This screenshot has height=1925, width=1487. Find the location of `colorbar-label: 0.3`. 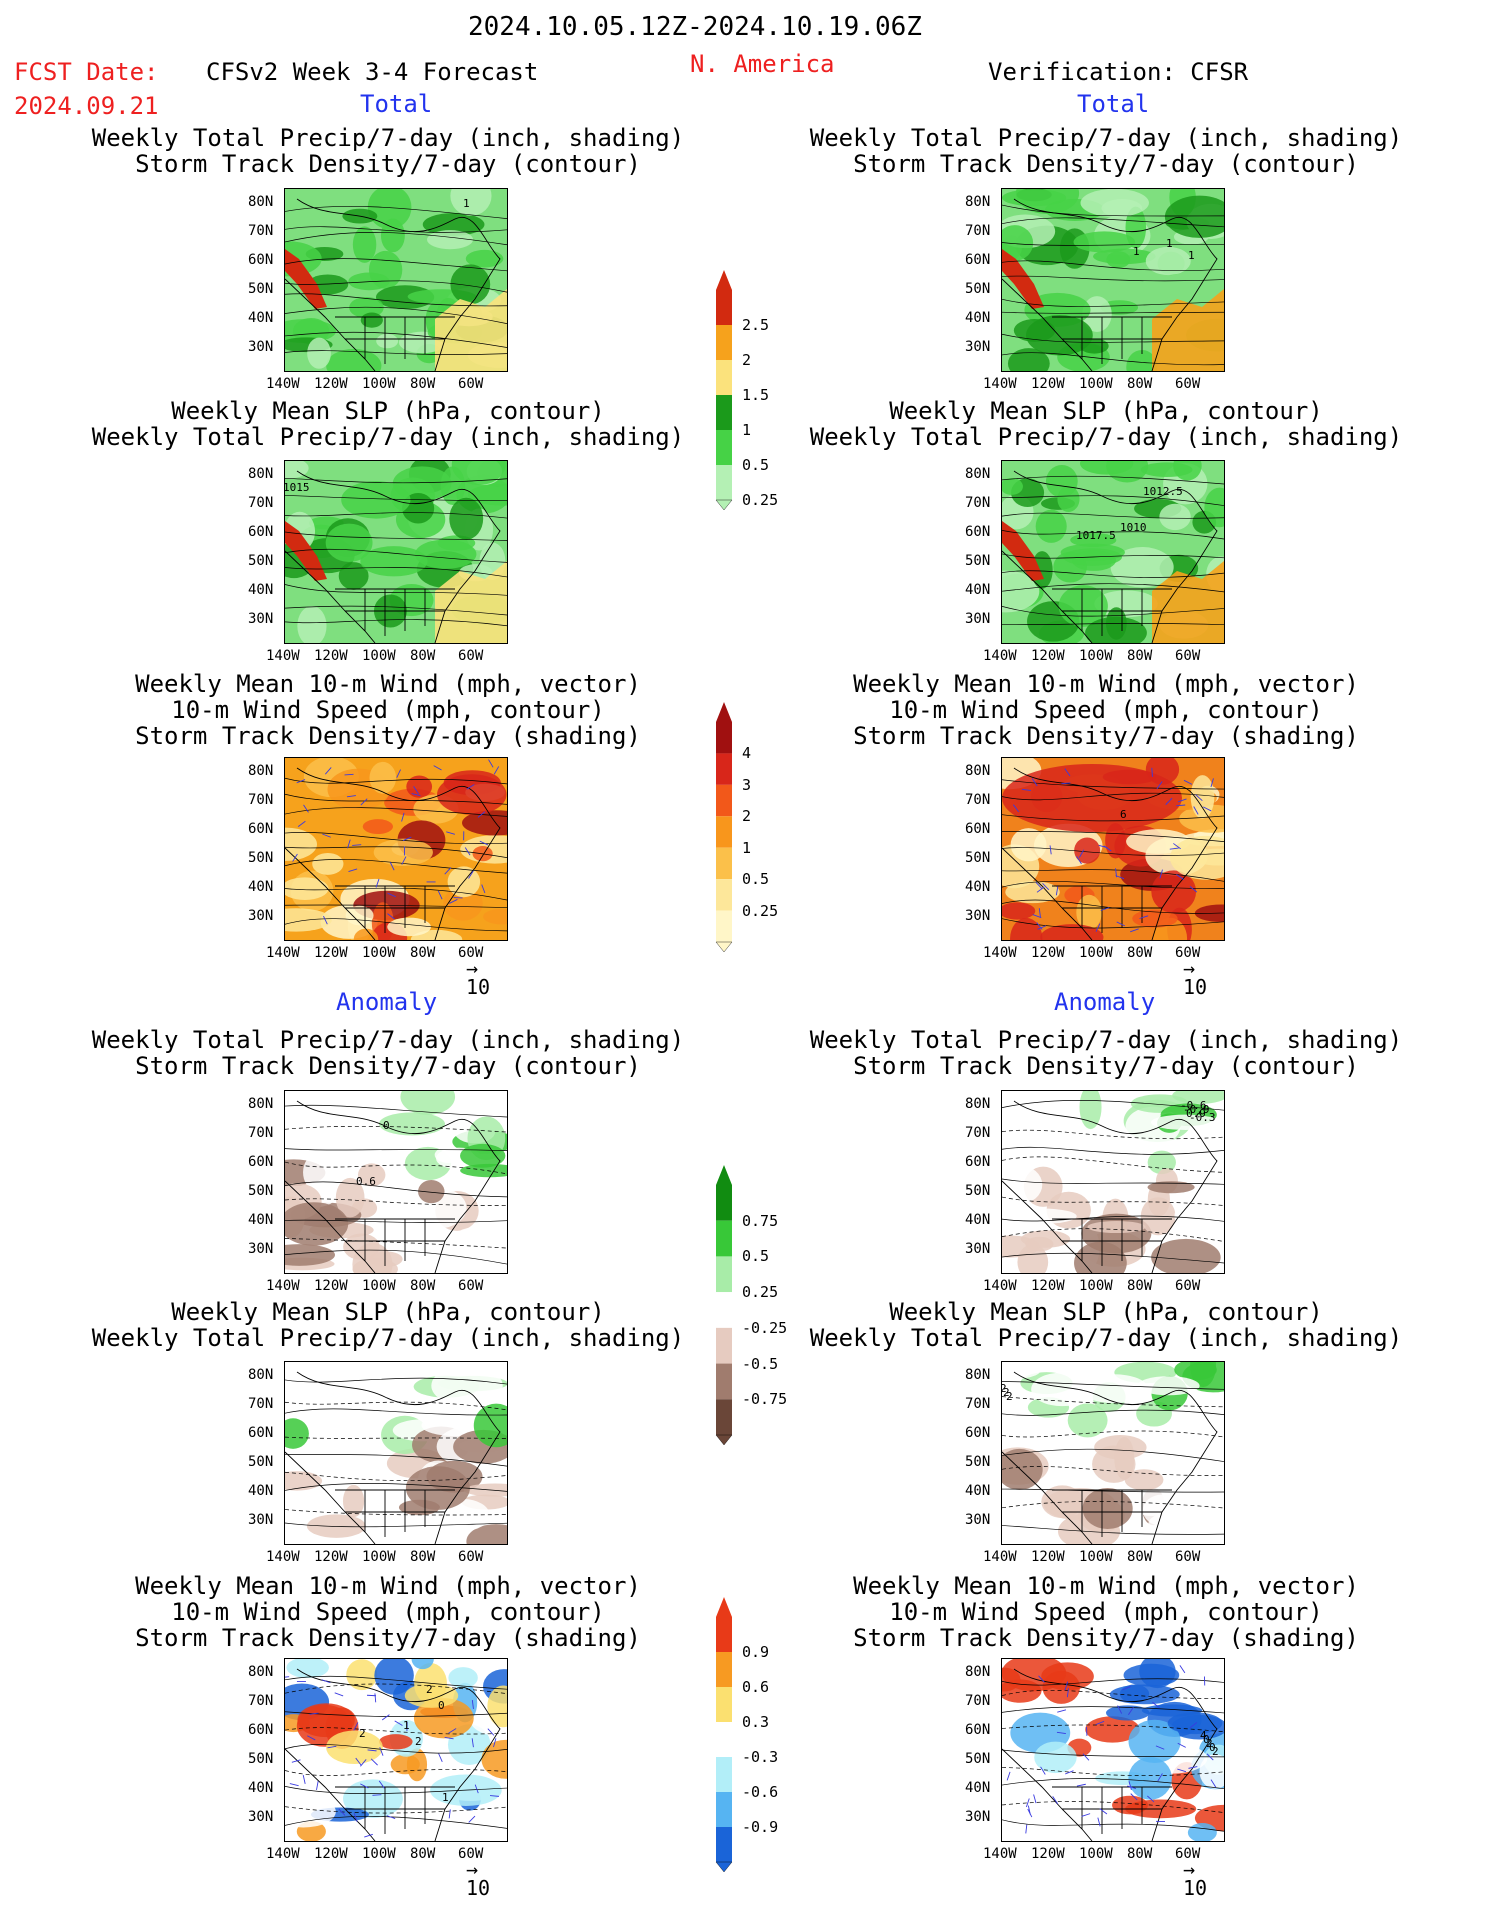

colorbar-label: 0.3 is located at coordinates (756, 1722).